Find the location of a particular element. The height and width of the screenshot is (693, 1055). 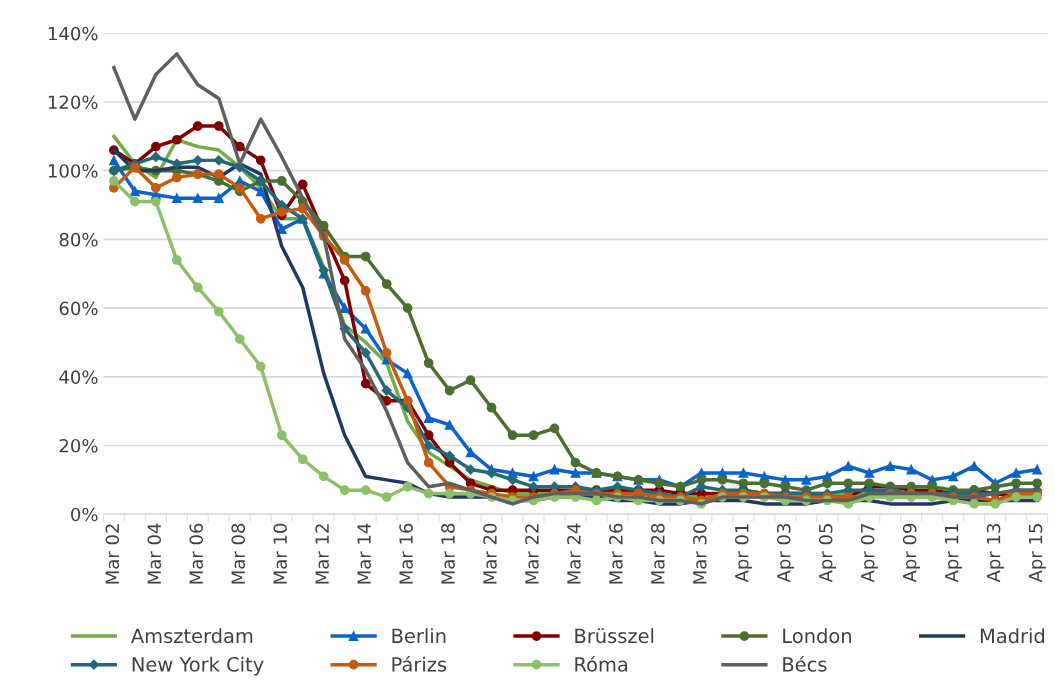

x-tick-label: Mar 10 is located at coordinates (280, 553).